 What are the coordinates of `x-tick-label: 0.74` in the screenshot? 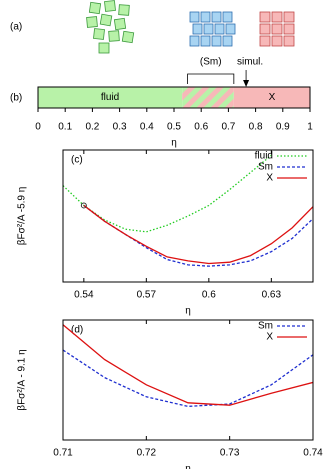 It's located at (313, 453).